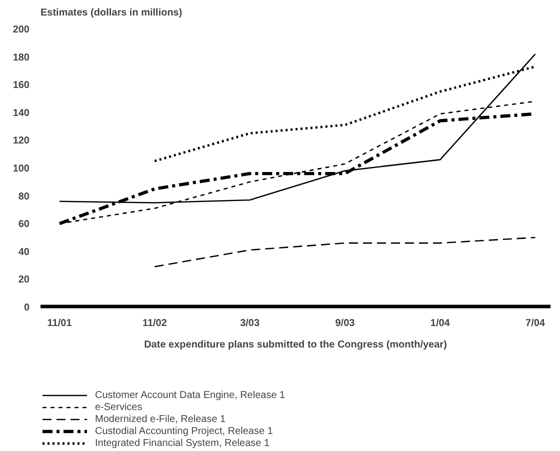 This screenshot has height=451, width=560. I want to click on x-tick-label: 11/01, so click(59, 323).